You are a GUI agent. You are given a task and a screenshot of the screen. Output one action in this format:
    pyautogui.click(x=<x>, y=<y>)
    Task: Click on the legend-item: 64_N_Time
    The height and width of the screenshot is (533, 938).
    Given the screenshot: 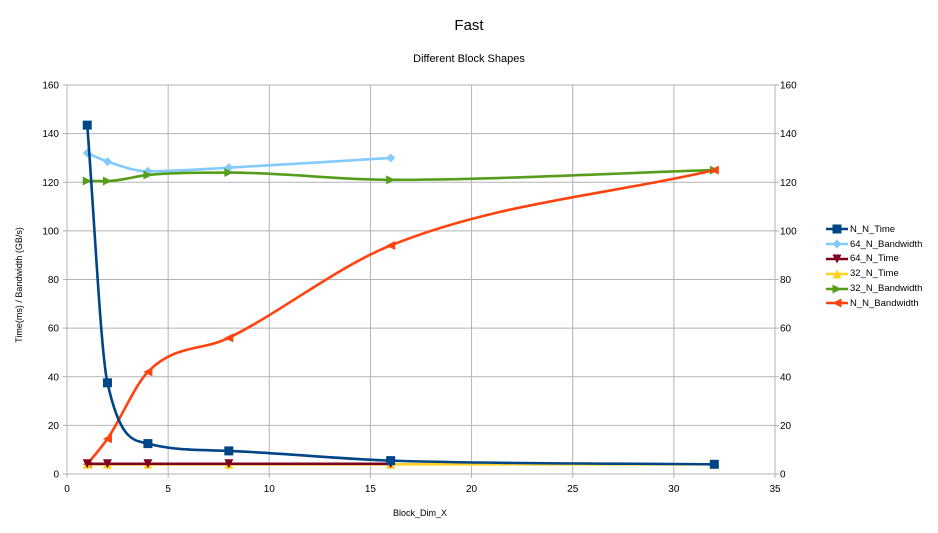 What is the action you would take?
    pyautogui.click(x=874, y=259)
    